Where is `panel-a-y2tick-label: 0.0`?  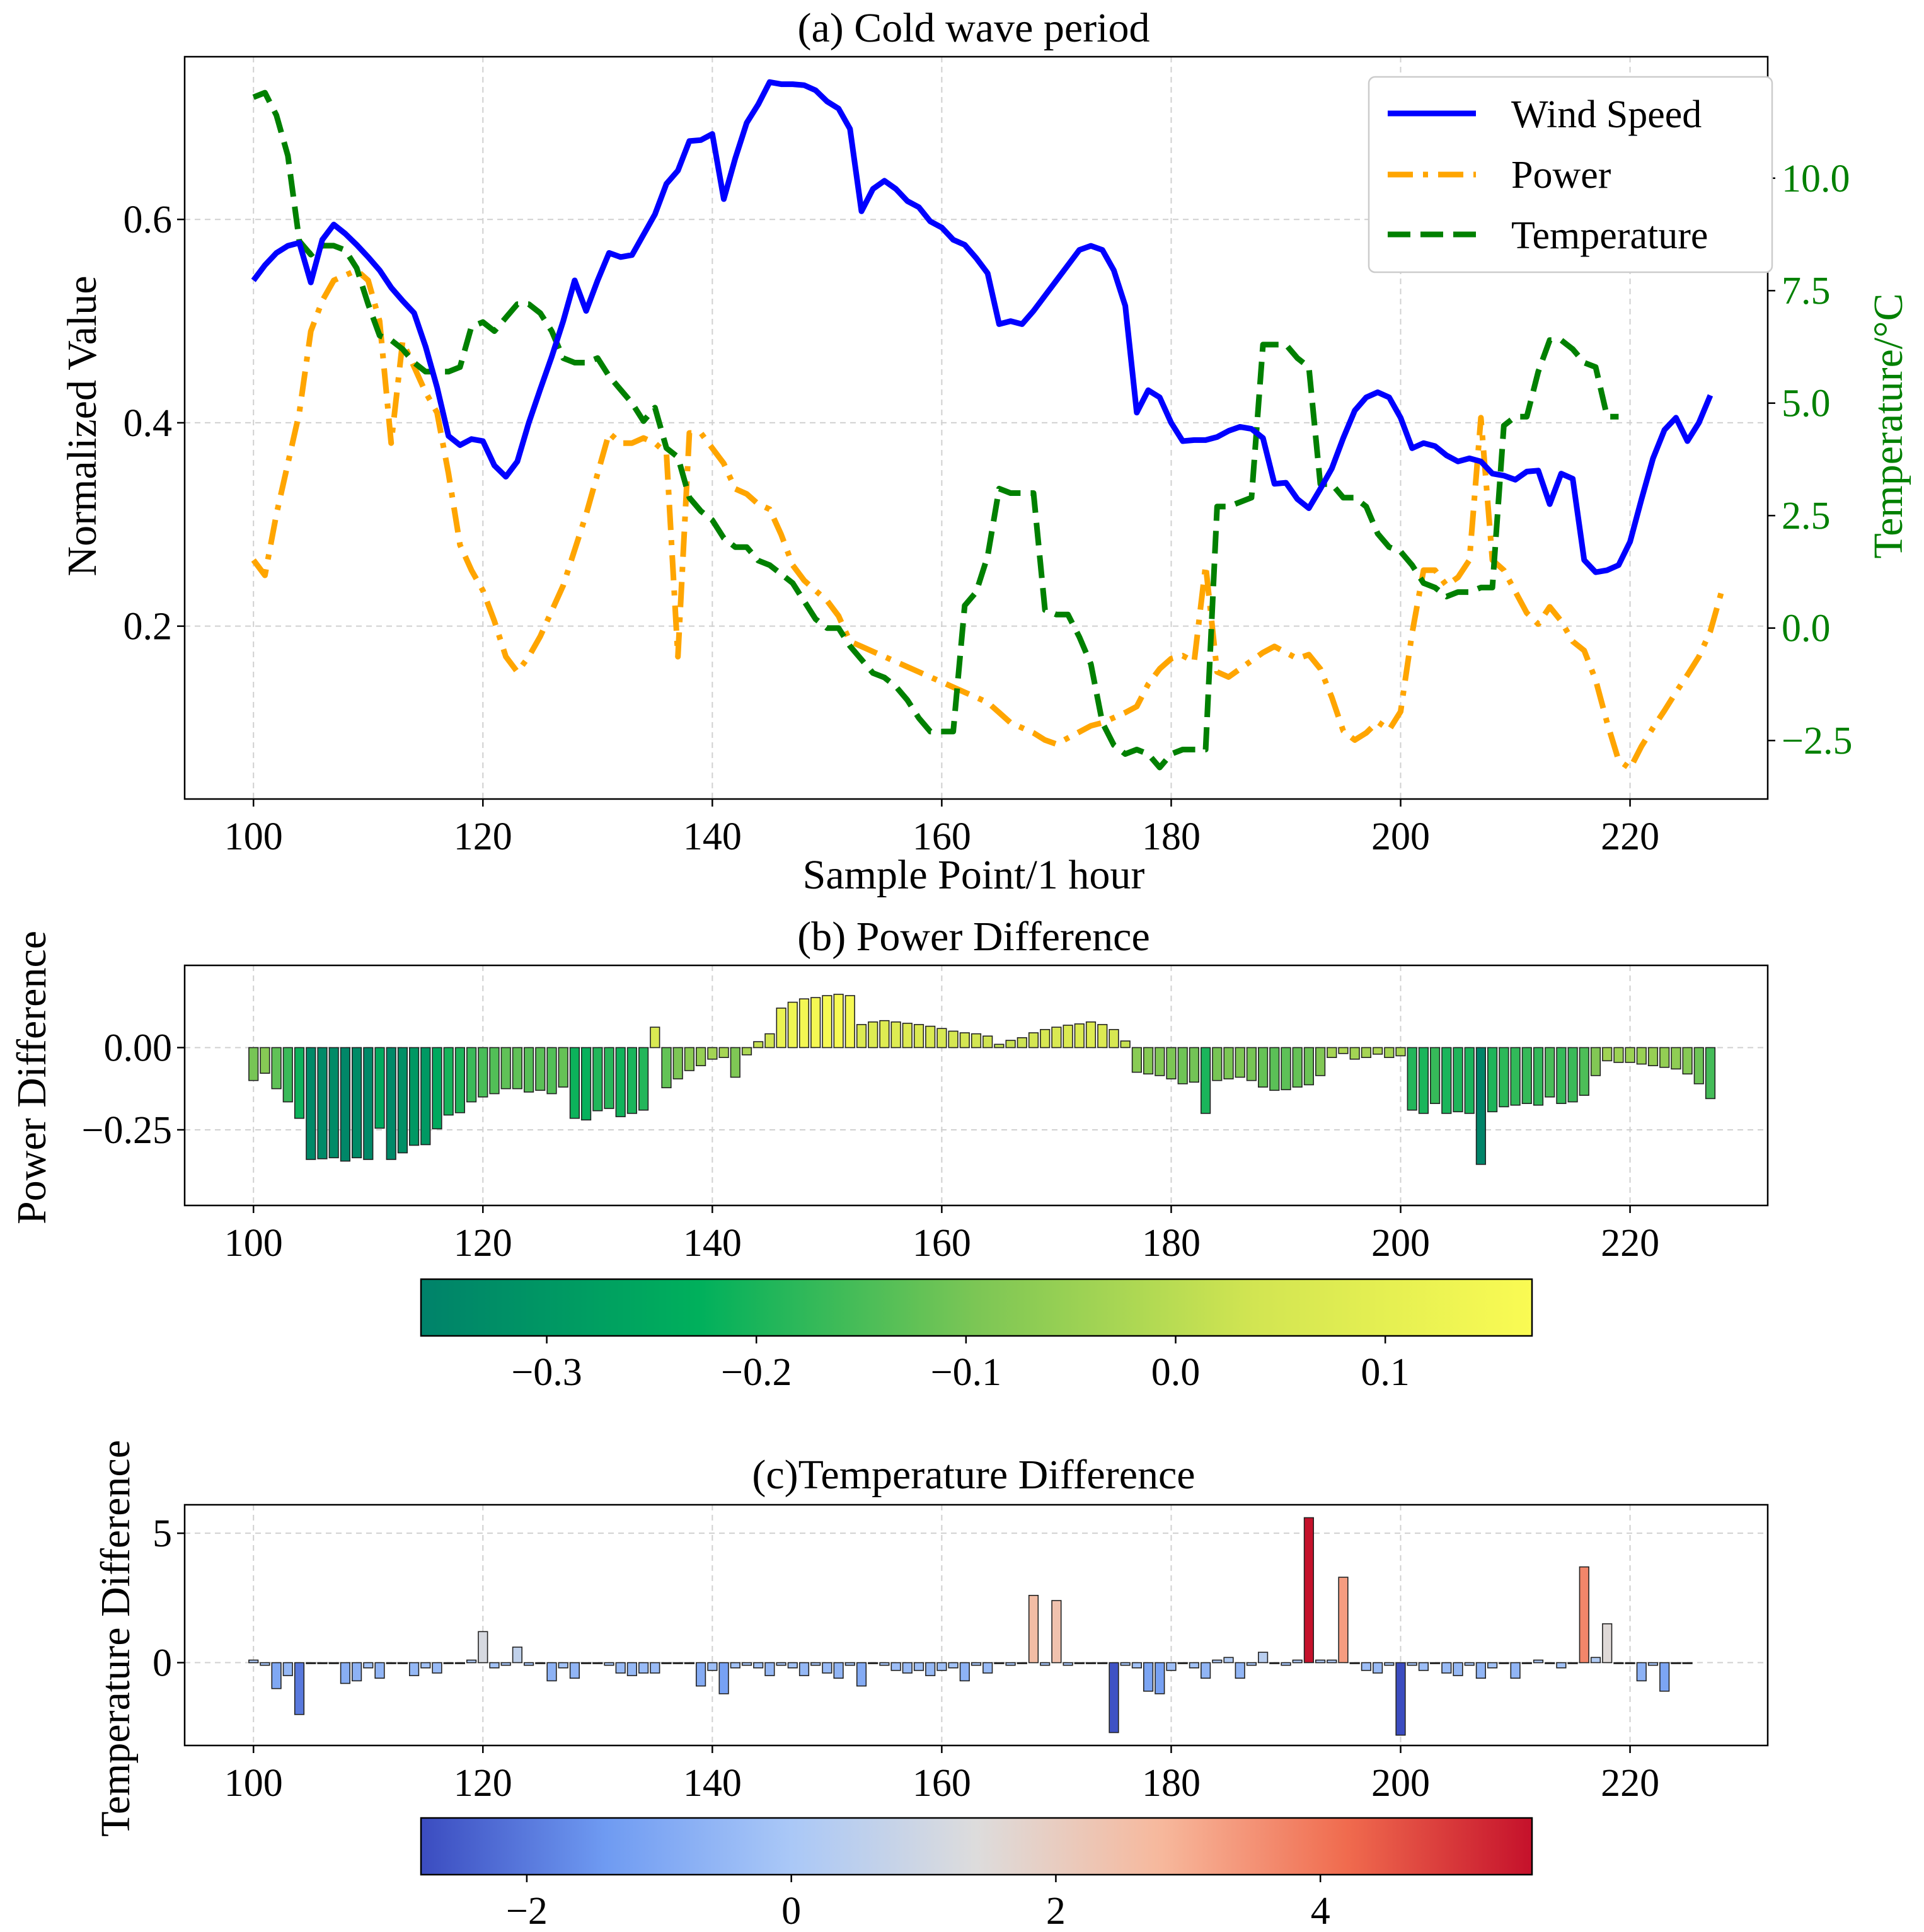 panel-a-y2tick-label: 0.0 is located at coordinates (1806, 628).